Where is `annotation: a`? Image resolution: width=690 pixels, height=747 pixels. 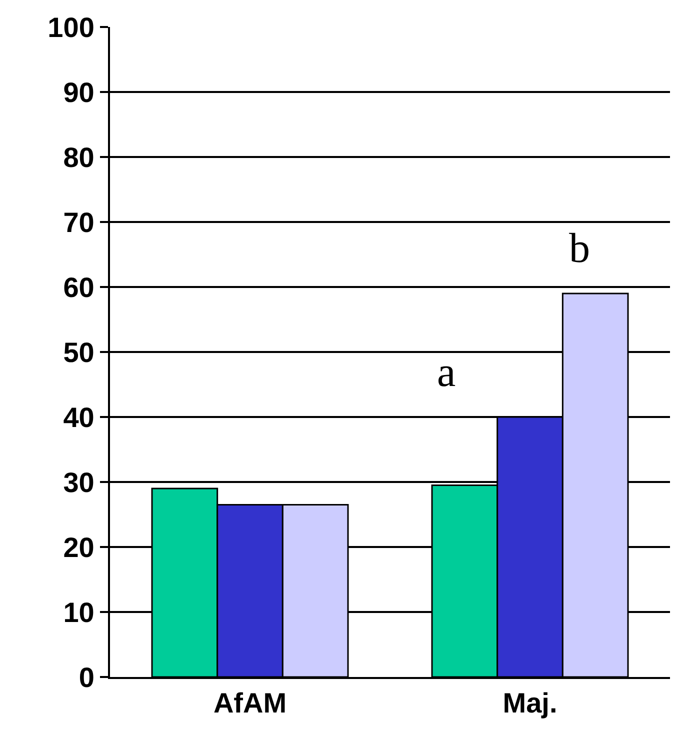
annotation: a is located at coordinates (446, 373).